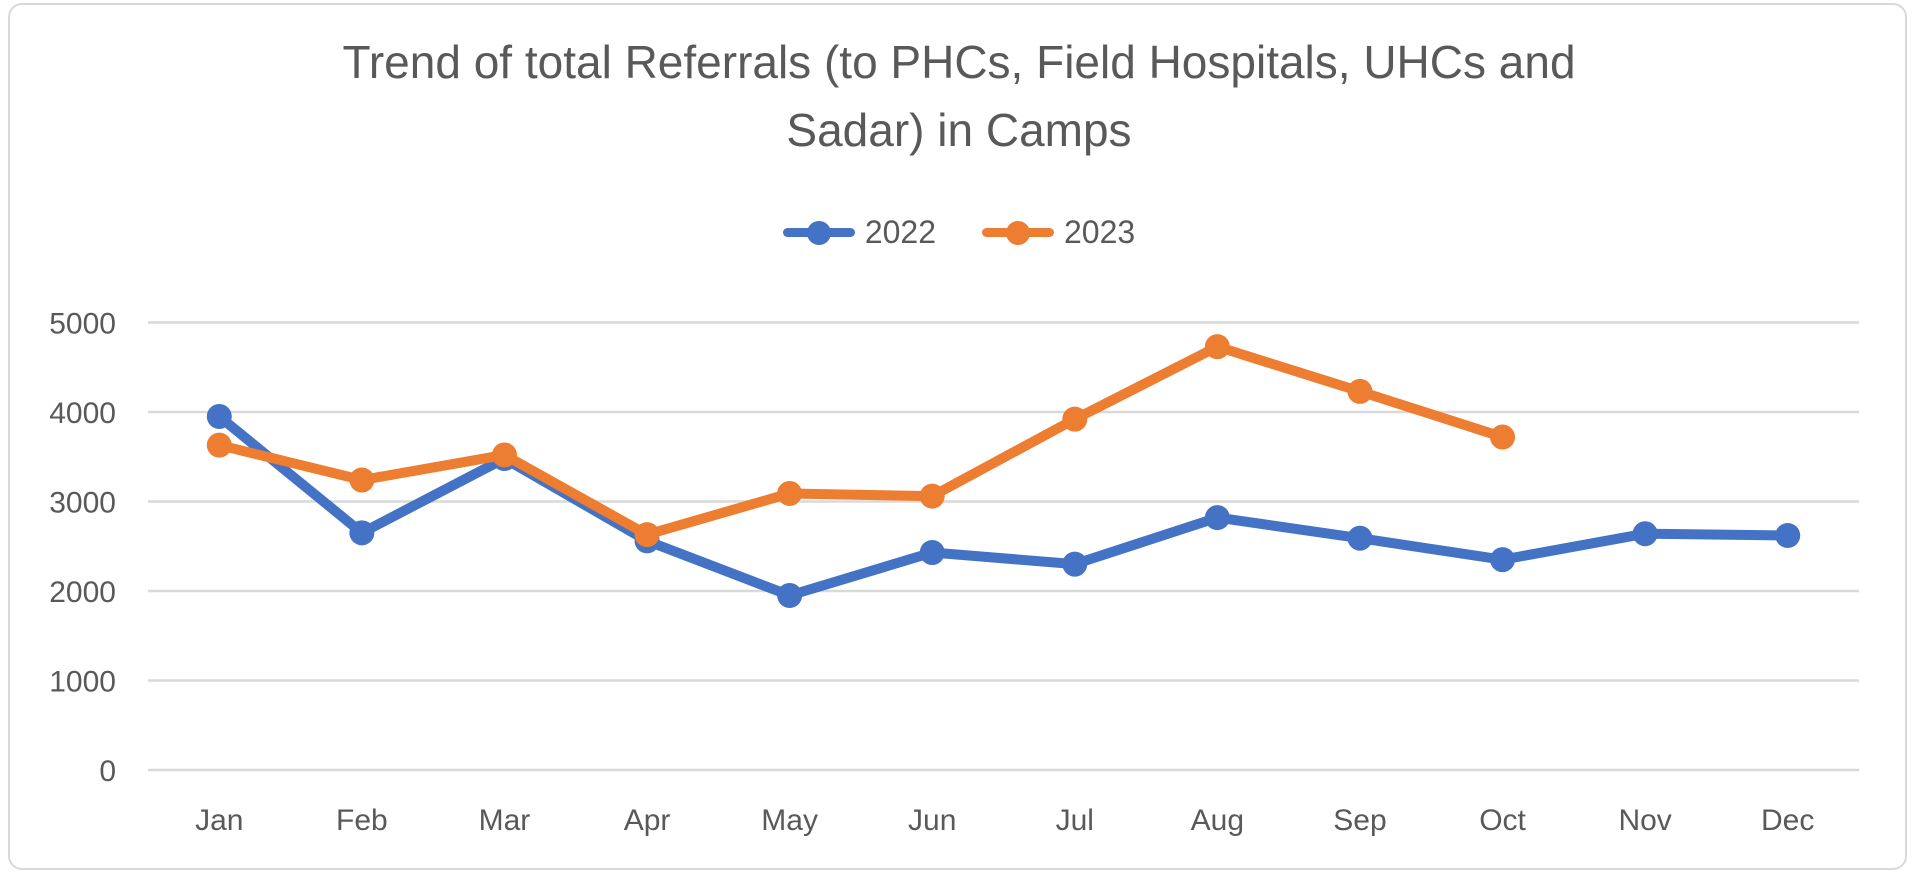  What do you see at coordinates (1100, 232) in the screenshot?
I see `legend-label-2023: 2023` at bounding box center [1100, 232].